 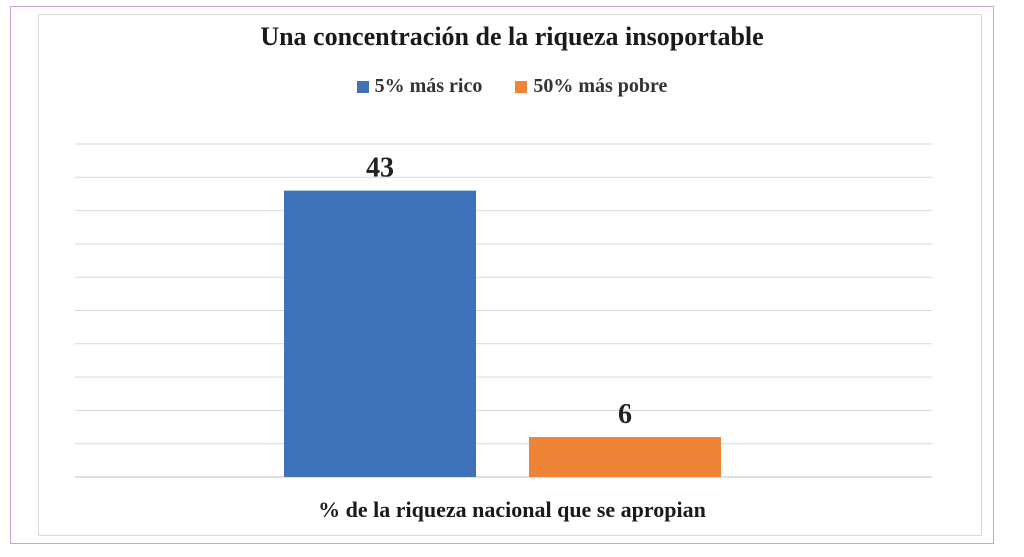 I want to click on data-label-rich: 43, so click(x=380, y=168).